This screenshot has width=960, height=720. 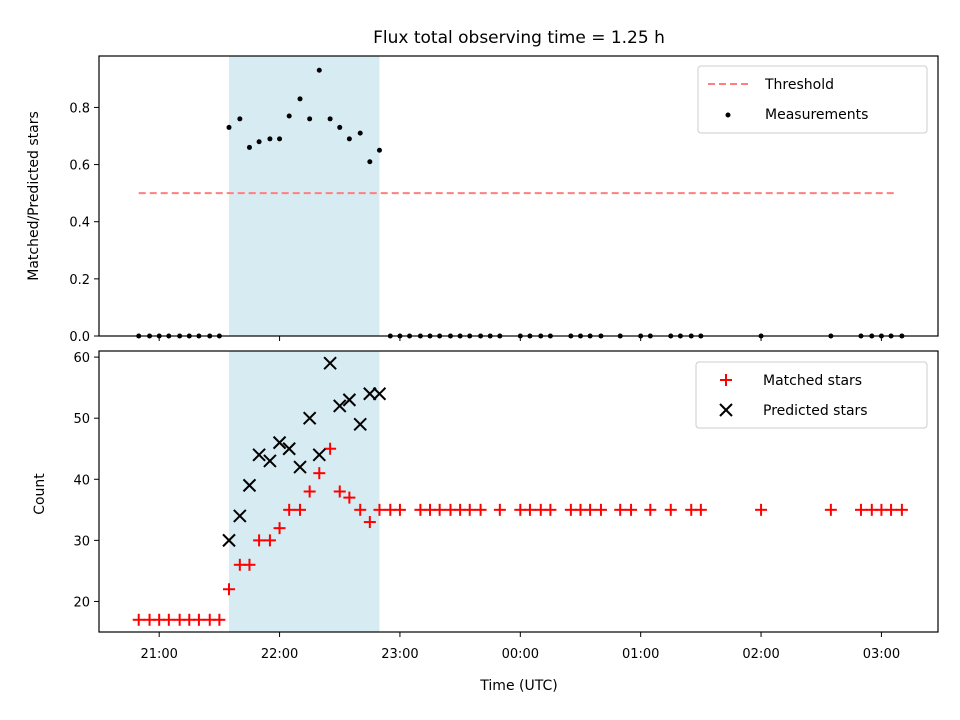 I want to click on top-legend: Threshold Measurements, so click(x=812, y=99).